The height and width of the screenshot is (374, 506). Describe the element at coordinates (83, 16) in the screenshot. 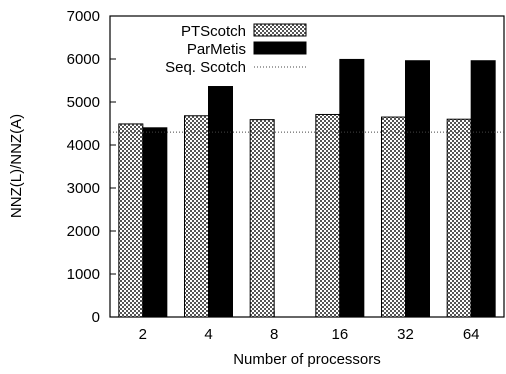

I see `y-tick-label: 7000` at that location.